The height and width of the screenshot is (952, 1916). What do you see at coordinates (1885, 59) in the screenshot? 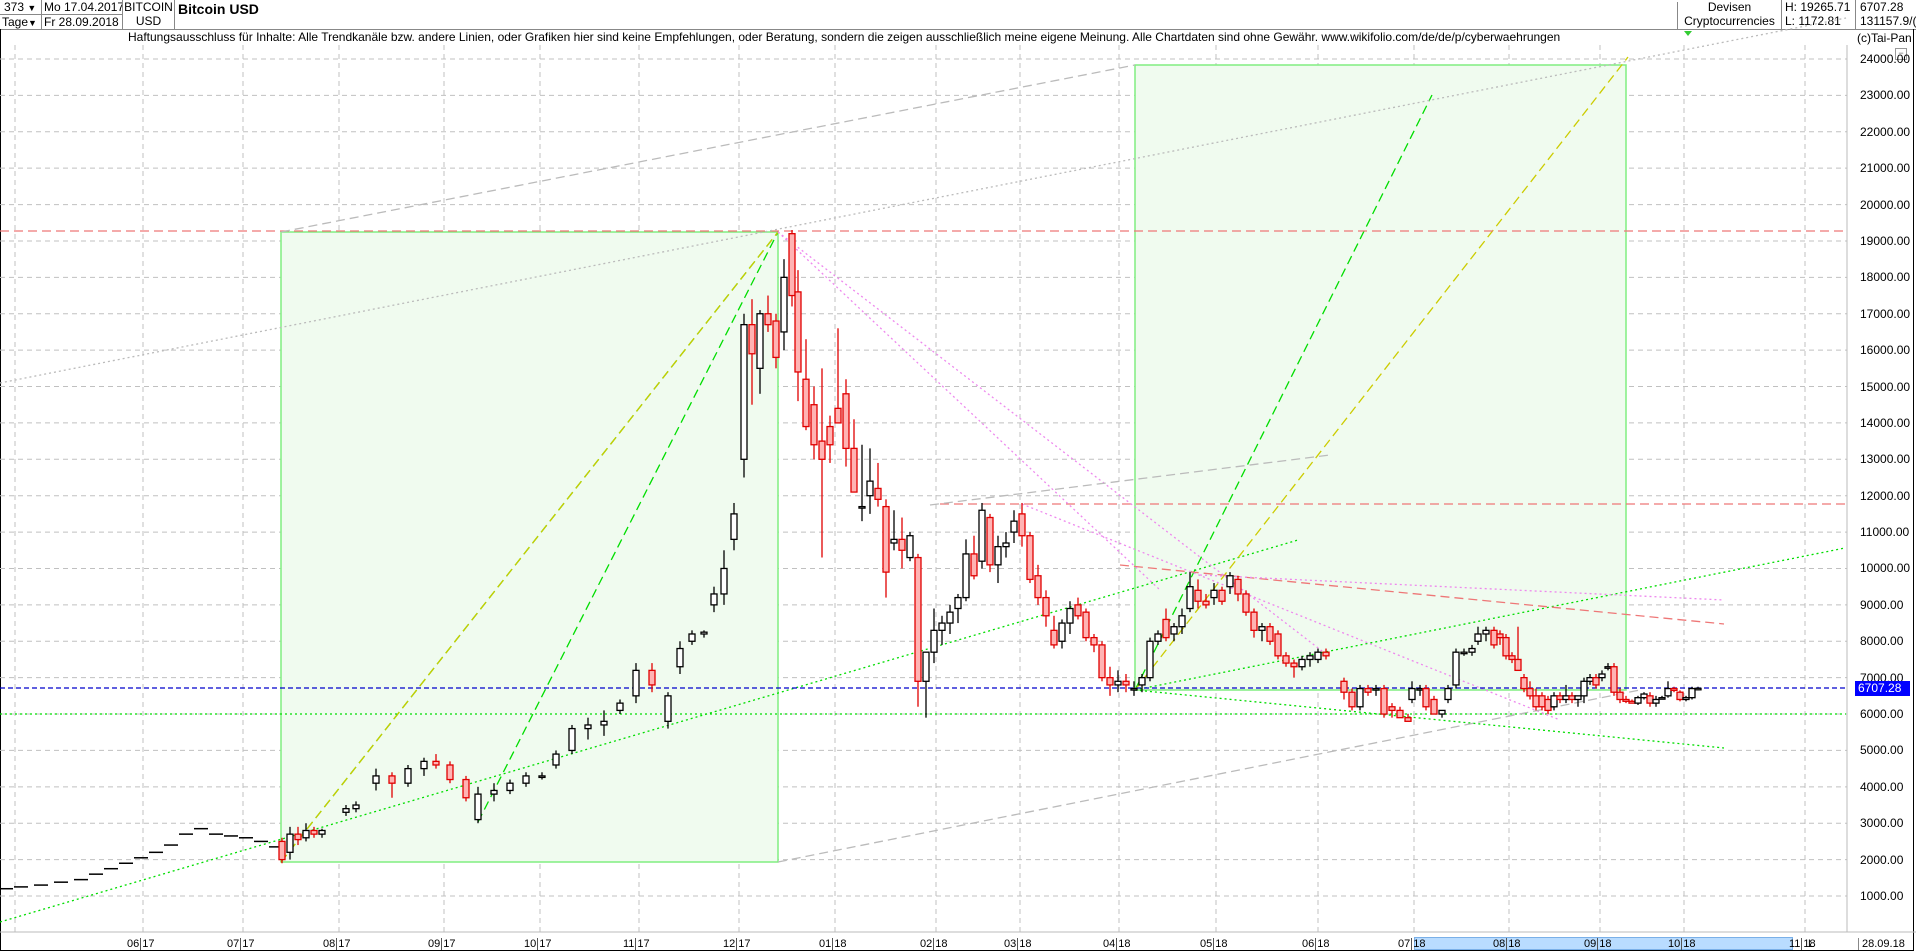
I see `y-tick-label: 24000.00` at bounding box center [1885, 59].